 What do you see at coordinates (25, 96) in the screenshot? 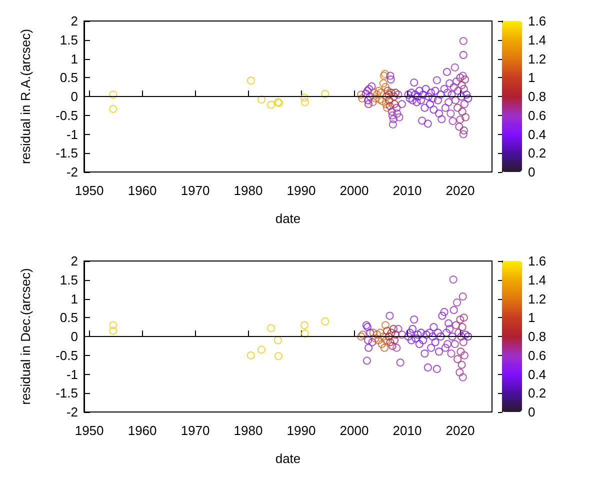
I see `y-axis-title: residual in R.A.(arcsec)` at bounding box center [25, 96].